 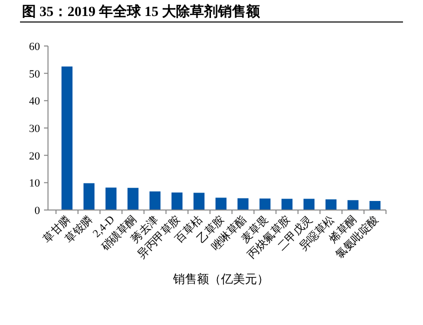 What do you see at coordinates (34, 74) in the screenshot?
I see `y-tick-label: 50` at bounding box center [34, 74].